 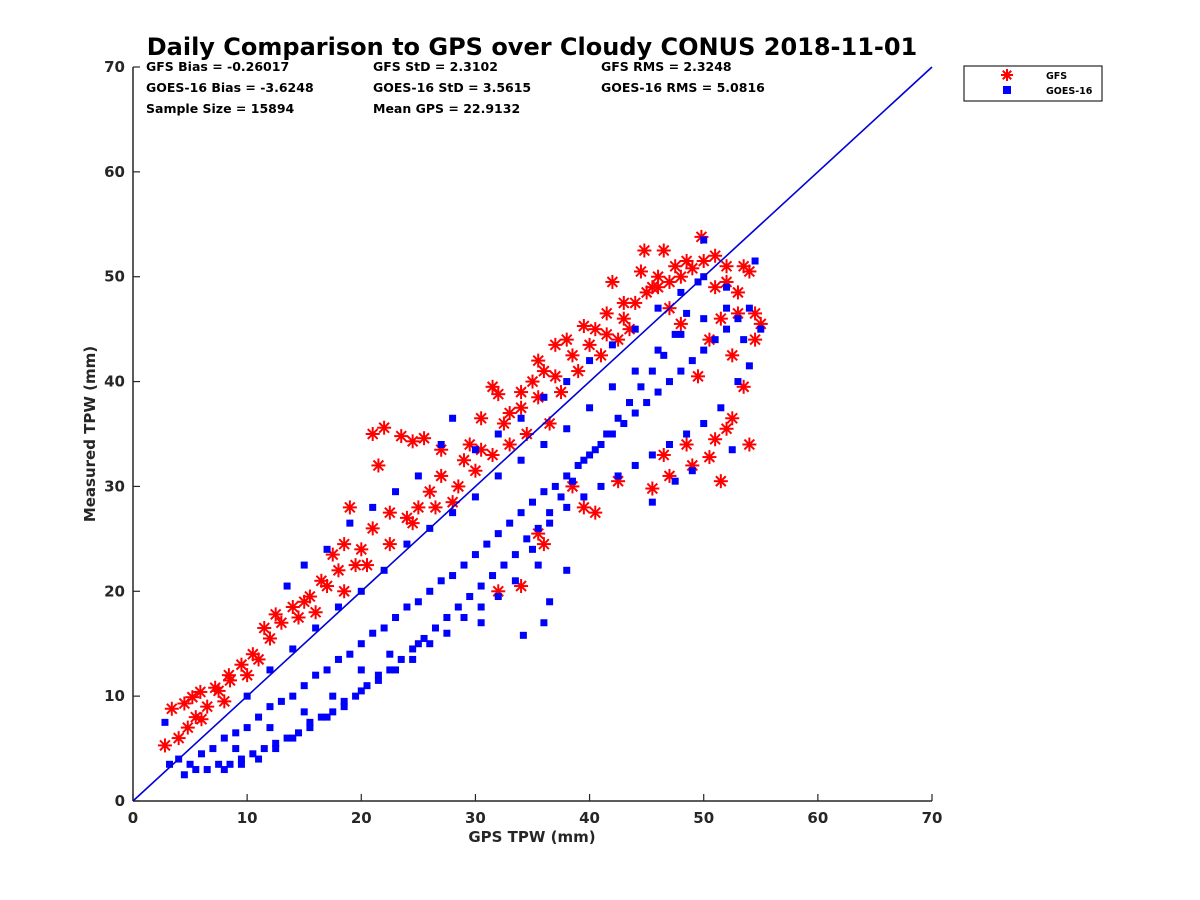 What do you see at coordinates (114, 486) in the screenshot?
I see `y-tick-label: 30` at bounding box center [114, 486].